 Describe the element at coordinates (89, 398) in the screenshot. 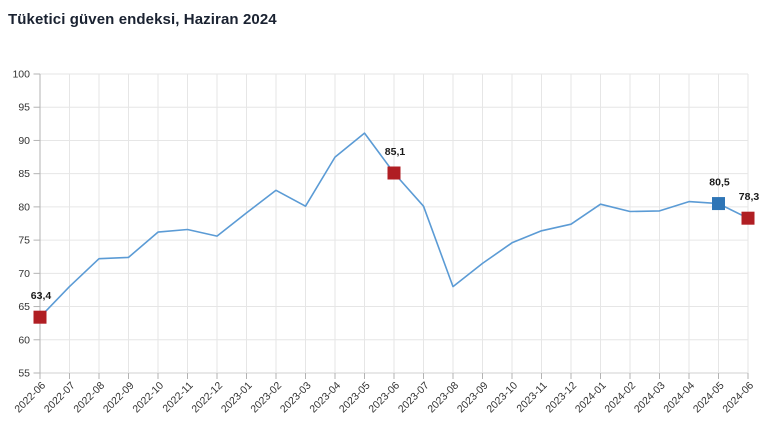

I see `x-axis-label: 2022-08` at that location.